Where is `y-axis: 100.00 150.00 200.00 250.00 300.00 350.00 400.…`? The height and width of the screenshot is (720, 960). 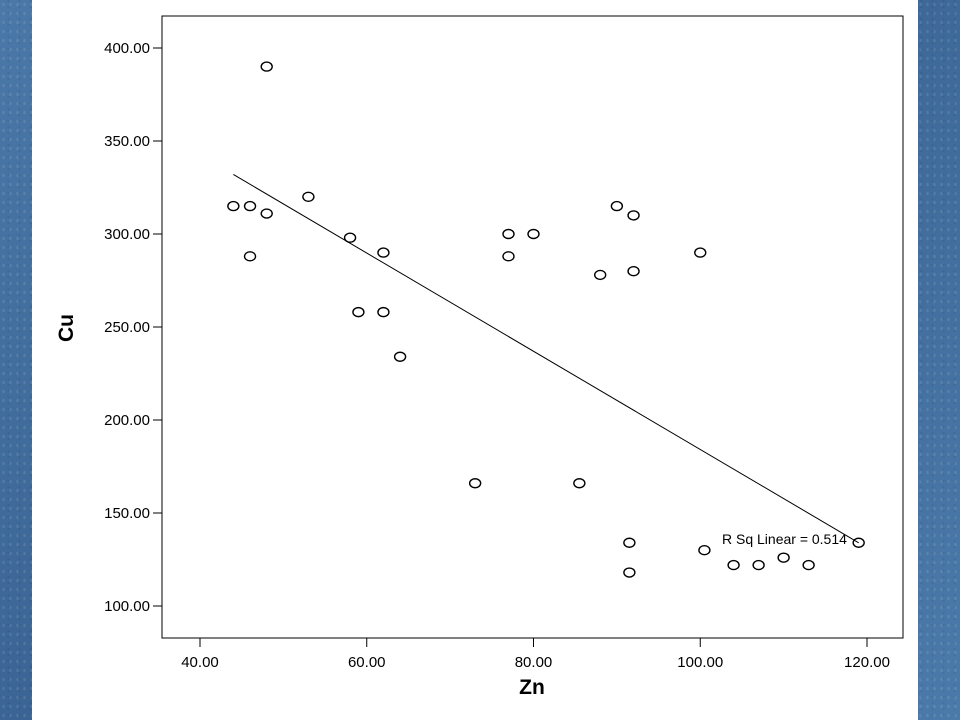
y-axis: 100.00 150.00 200.00 250.00 300.00 350.00 400.… is located at coordinates (133, 327).